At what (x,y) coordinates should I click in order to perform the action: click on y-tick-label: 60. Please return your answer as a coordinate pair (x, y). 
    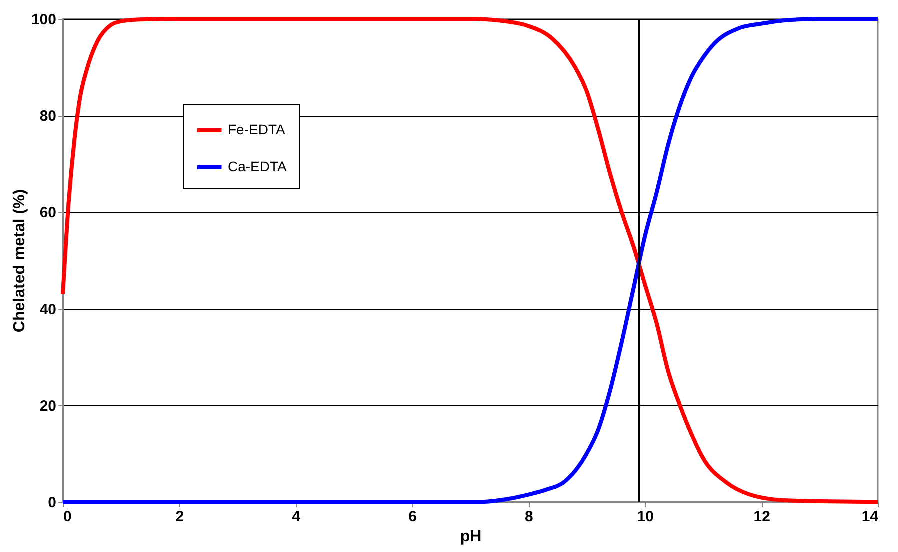
    Looking at the image, I should click on (48, 213).